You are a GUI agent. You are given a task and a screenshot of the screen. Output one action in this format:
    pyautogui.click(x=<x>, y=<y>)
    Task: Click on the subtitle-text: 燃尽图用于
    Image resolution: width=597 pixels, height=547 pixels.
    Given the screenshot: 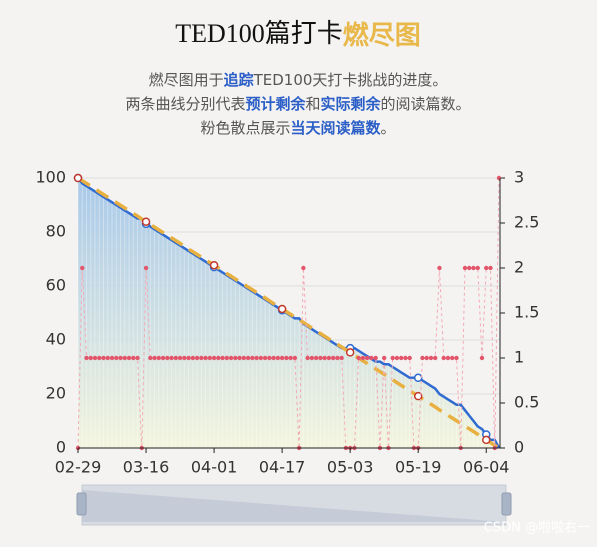 What is the action you would take?
    pyautogui.click(x=186, y=80)
    